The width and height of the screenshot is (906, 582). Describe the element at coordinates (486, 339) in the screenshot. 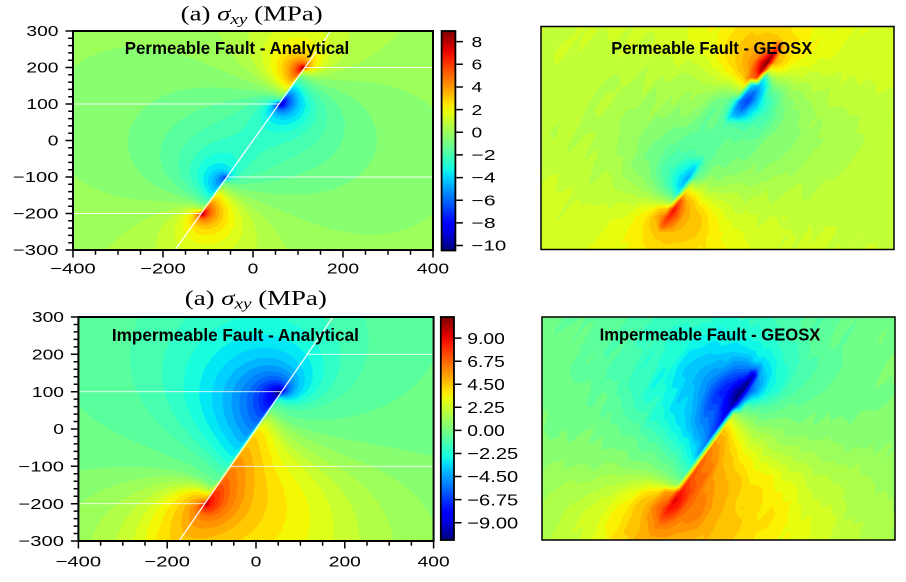

I see `svg-text: 9.00` at that location.